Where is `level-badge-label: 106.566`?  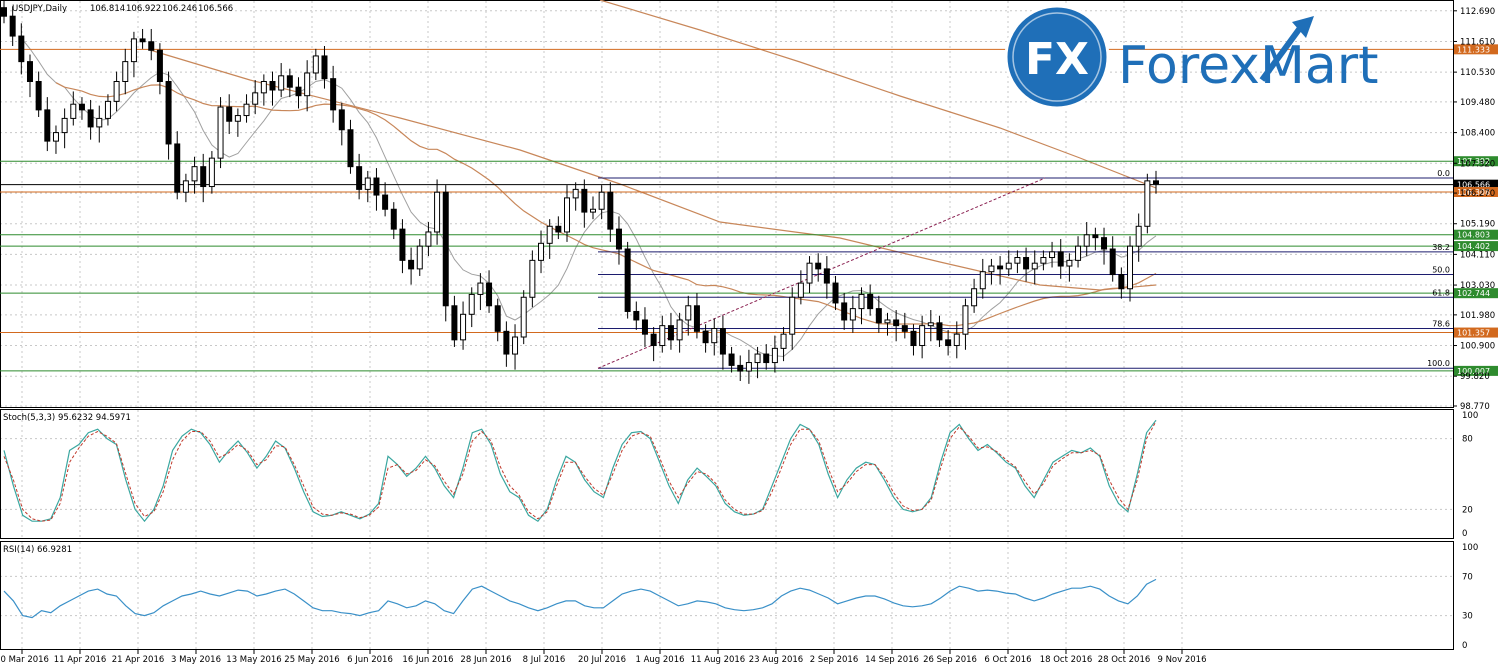 level-badge-label: 106.566 is located at coordinates (1473, 185).